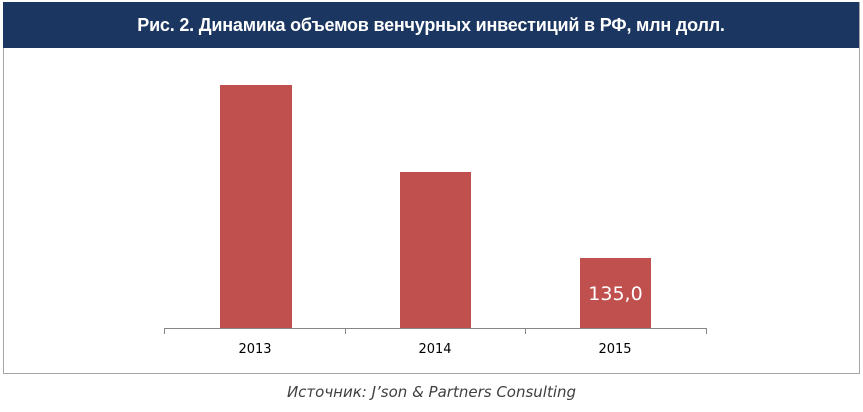 The height and width of the screenshot is (412, 863). Describe the element at coordinates (435, 349) in the screenshot. I see `x-label-2014: 2014` at that location.